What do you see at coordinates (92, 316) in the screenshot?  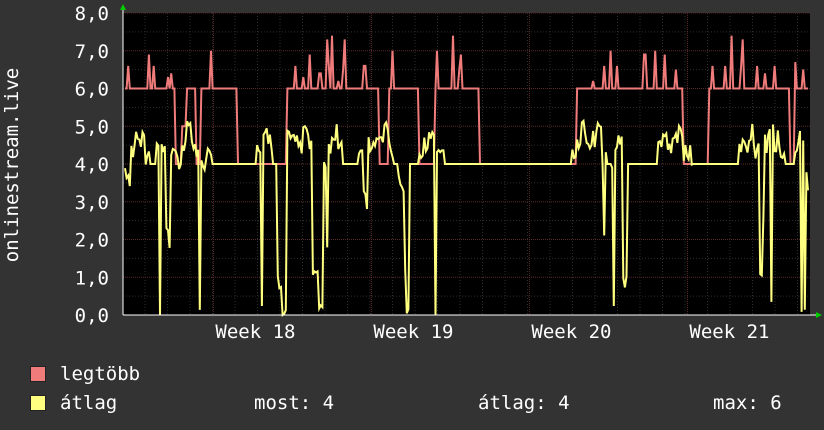 I see `y-tick-label: 0,0` at bounding box center [92, 316].